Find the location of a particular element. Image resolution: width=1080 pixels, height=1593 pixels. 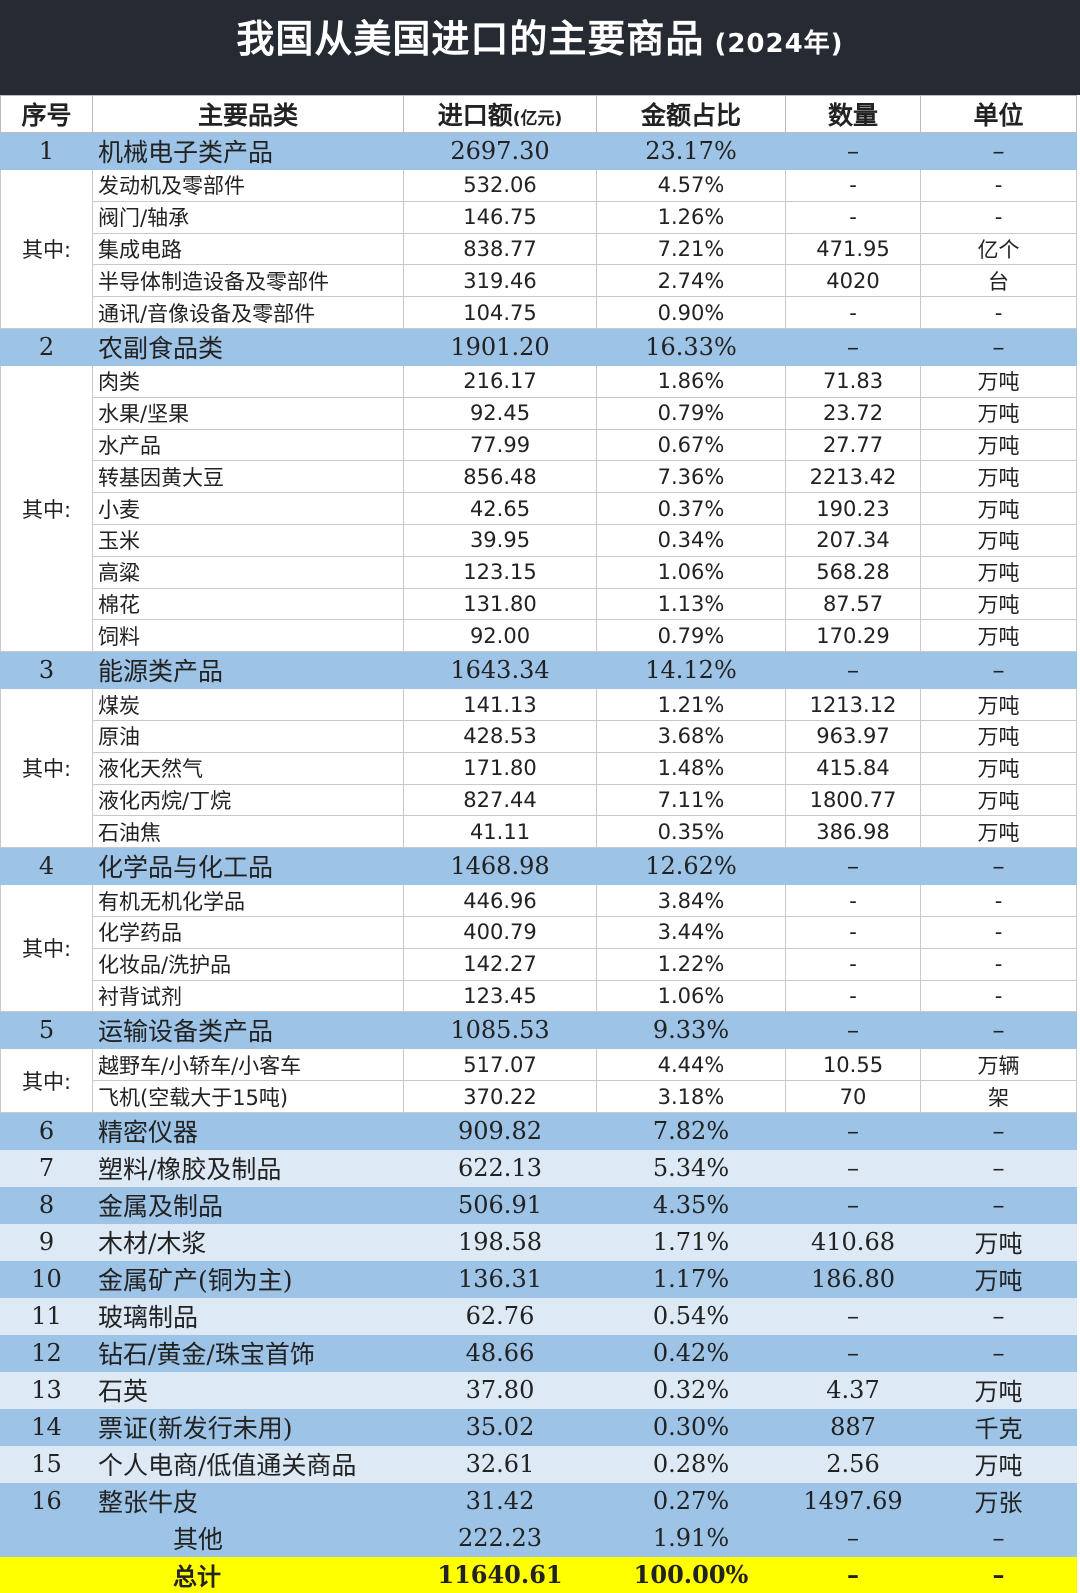

subcategory-row: 阀门/轴承 146.75 1.26% - - is located at coordinates (539, 217).